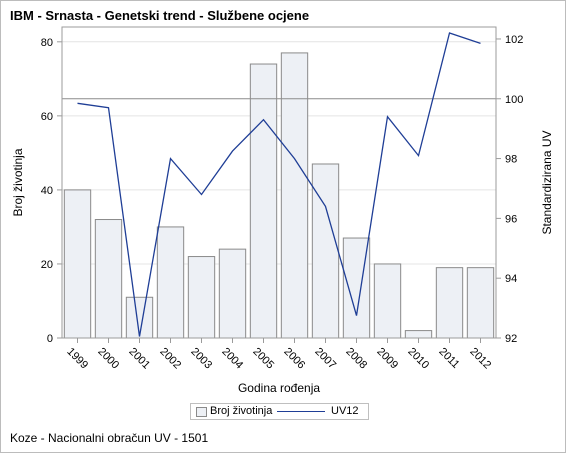  Describe the element at coordinates (170, 359) in the screenshot. I see `x-tick-label: 2002` at that location.